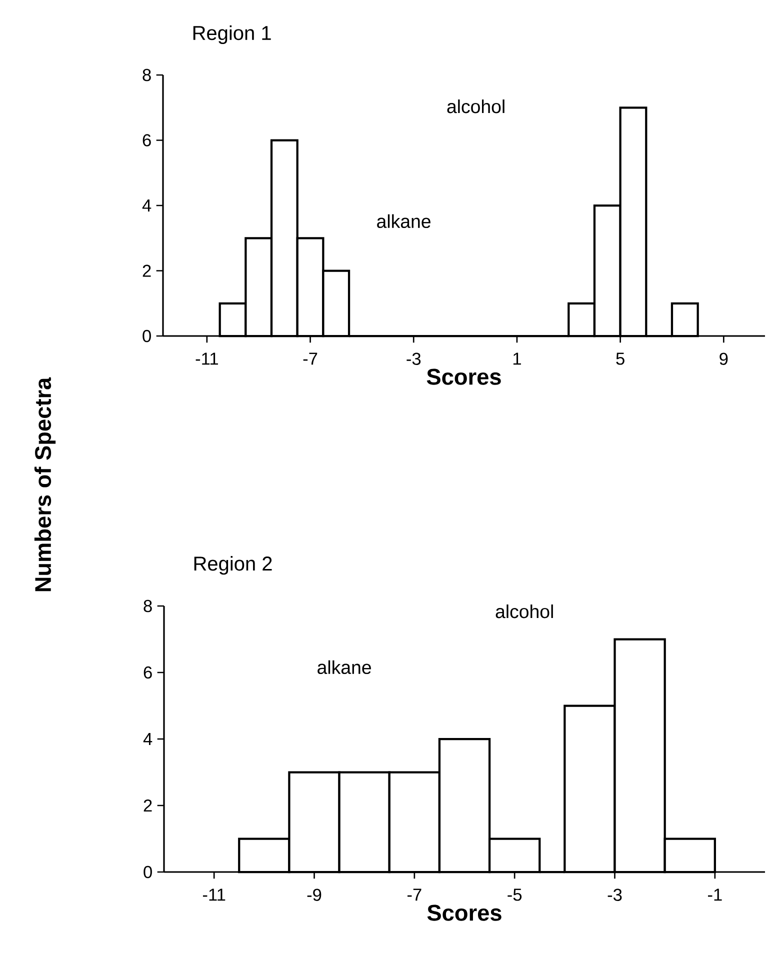 The height and width of the screenshot is (974, 769). What do you see at coordinates (724, 358) in the screenshot?
I see `x-tick-label: 9` at bounding box center [724, 358].